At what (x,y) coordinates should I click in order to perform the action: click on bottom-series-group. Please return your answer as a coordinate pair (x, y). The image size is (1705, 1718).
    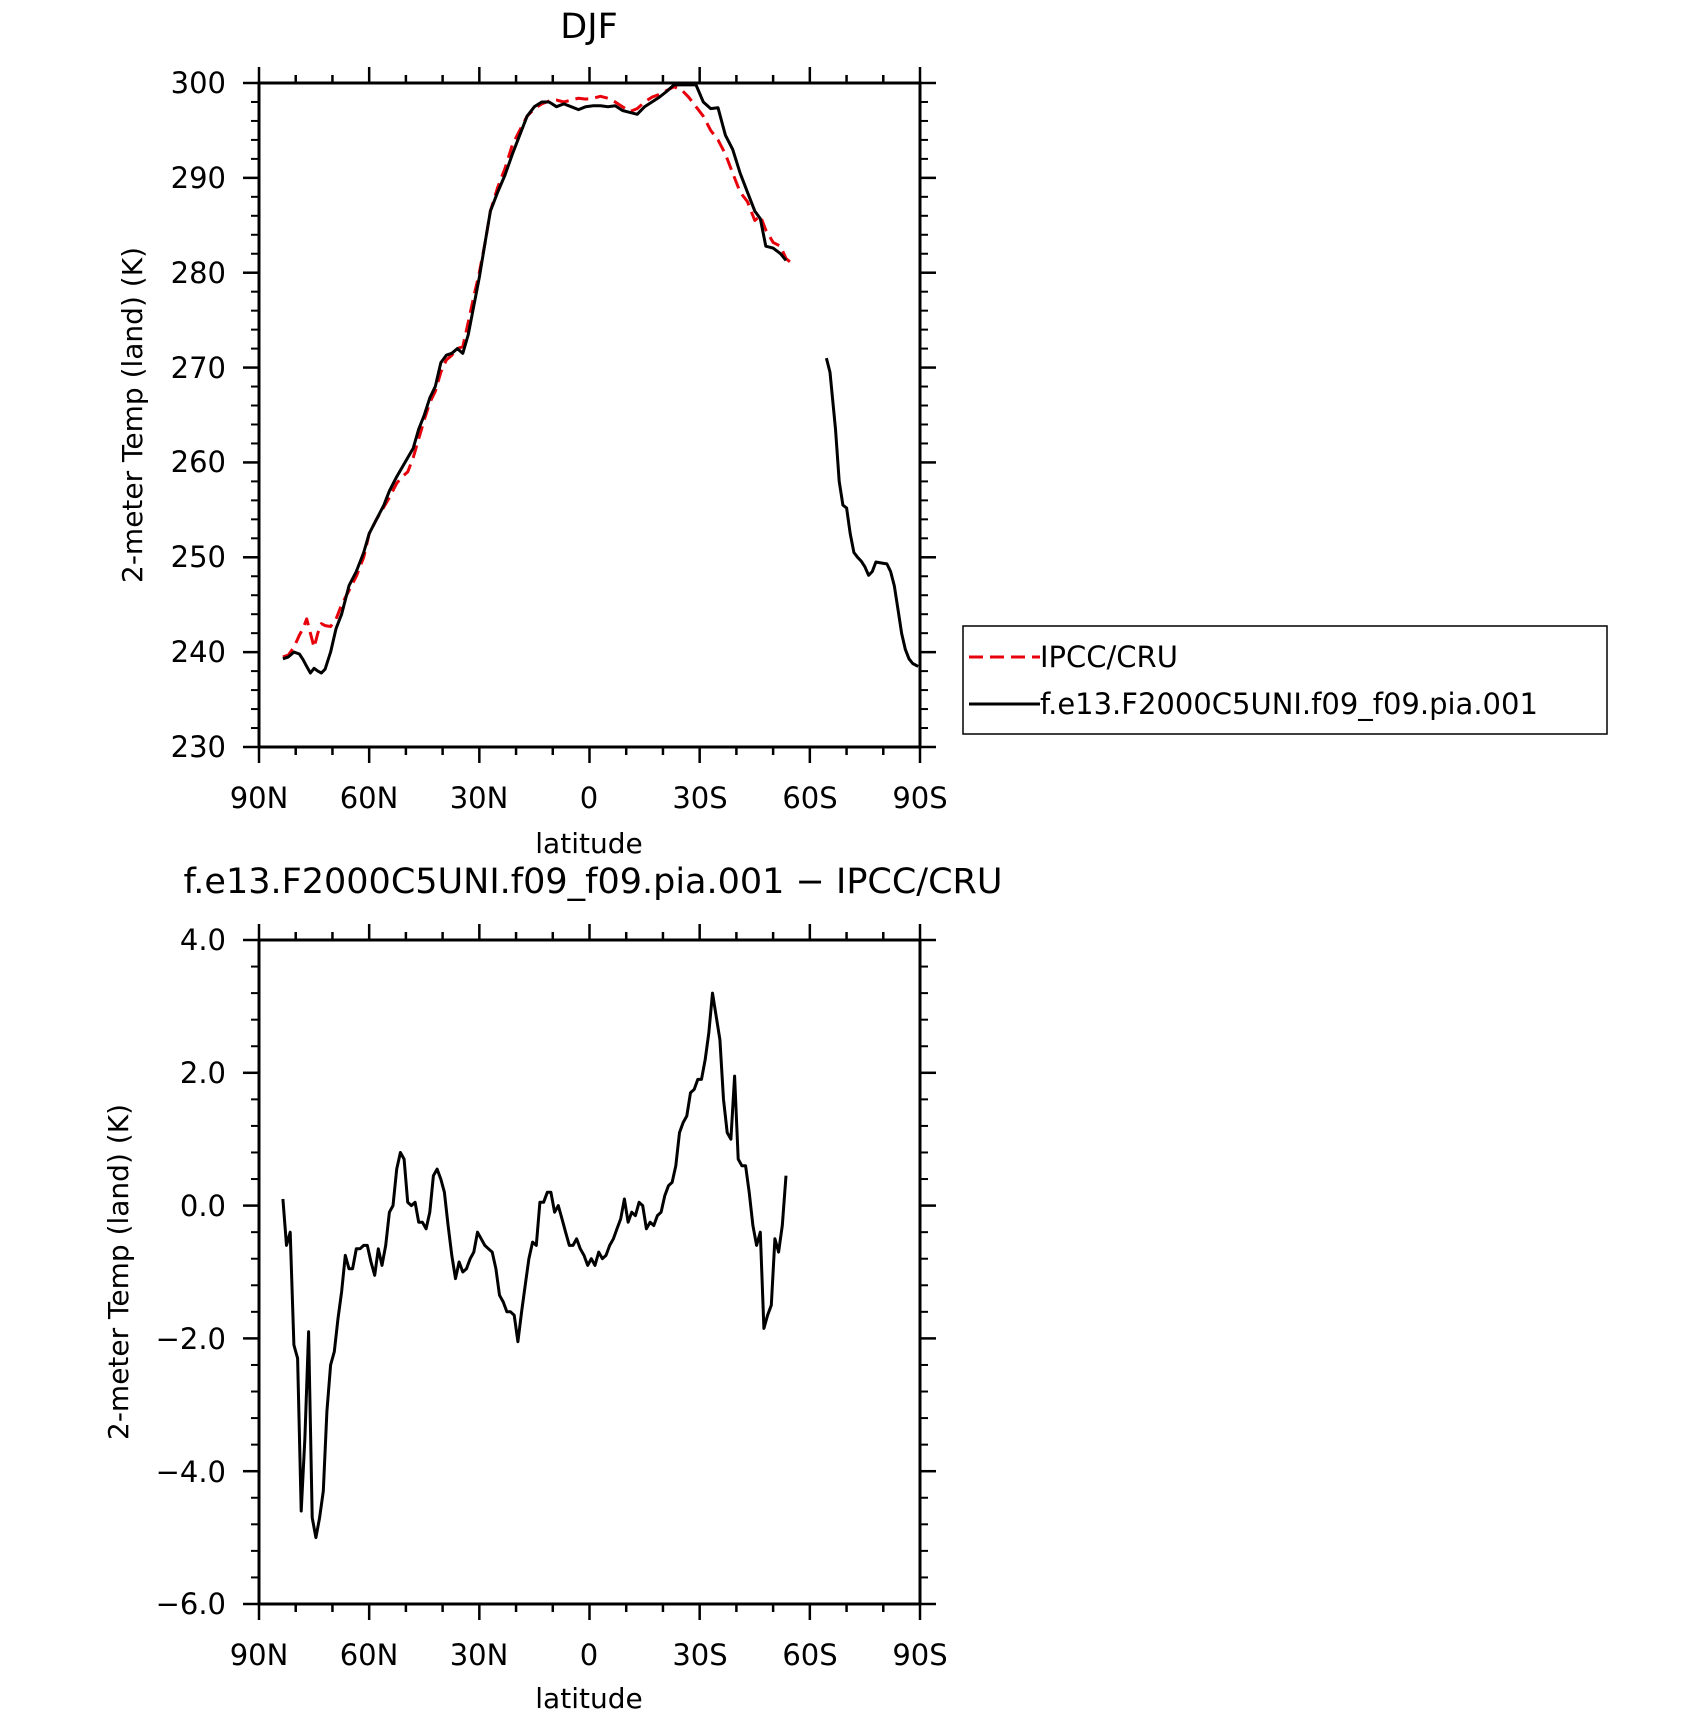
    Looking at the image, I should click on (534, 1265).